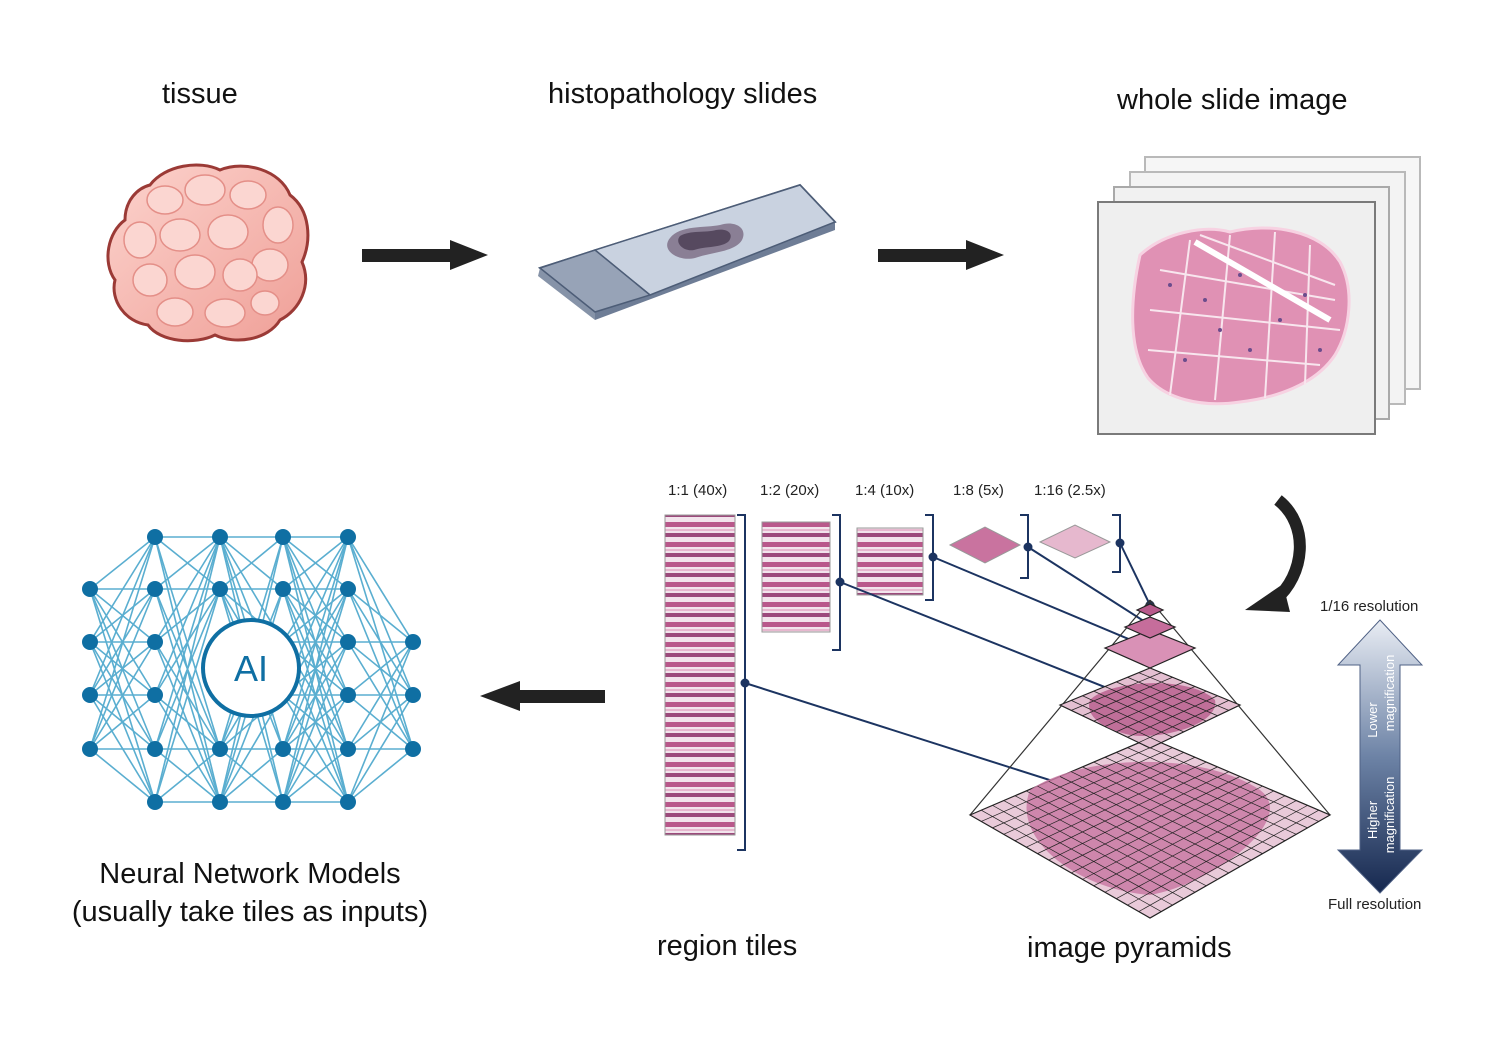 This screenshot has width=1500, height=1050. Describe the element at coordinates (1372, 720) in the screenshot. I see `lower-line1: Lower` at that location.